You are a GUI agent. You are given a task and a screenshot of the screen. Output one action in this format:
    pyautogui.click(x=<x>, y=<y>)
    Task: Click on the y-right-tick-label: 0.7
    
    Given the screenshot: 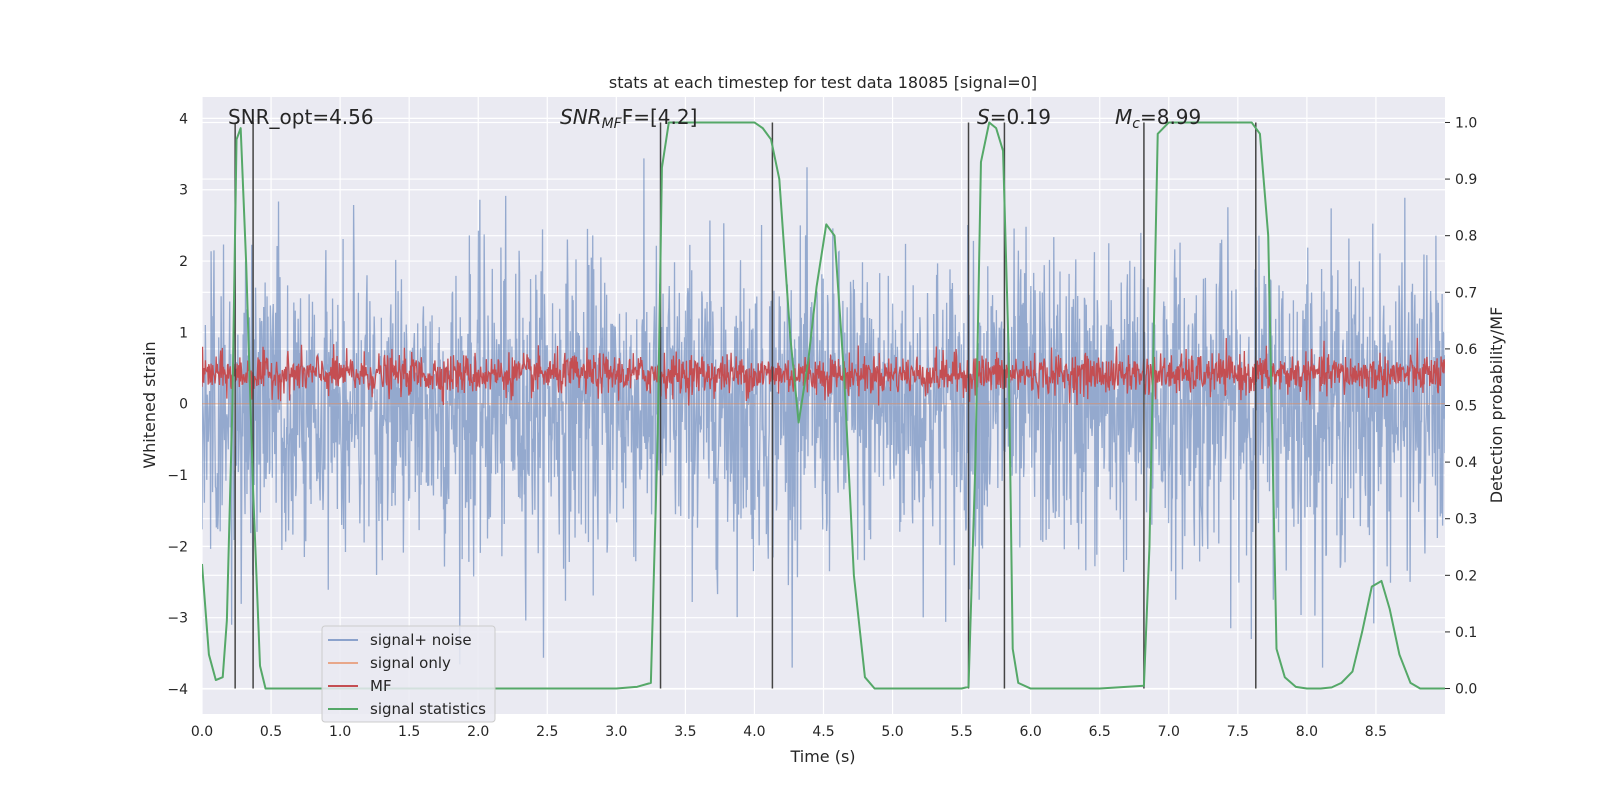 What is the action you would take?
    pyautogui.click(x=1466, y=293)
    